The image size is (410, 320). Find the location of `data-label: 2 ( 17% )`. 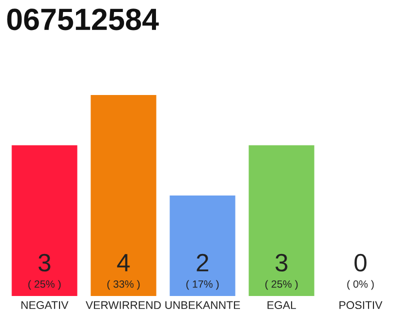

data-label: 2 ( 17% ) is located at coordinates (202, 272).